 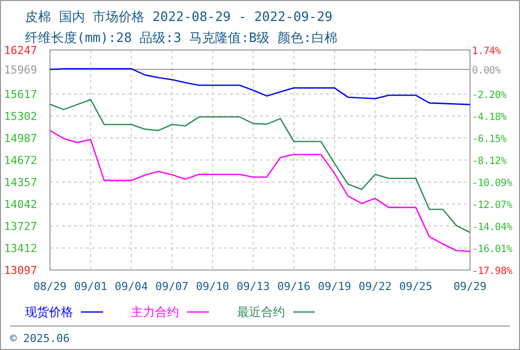 I want to click on y-tick-label: 15969, so click(x=21, y=69).